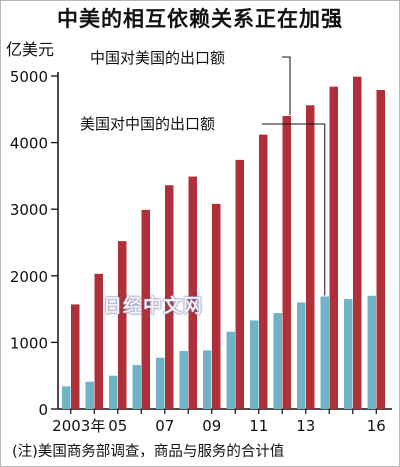 The width and height of the screenshot is (400, 467). Describe the element at coordinates (333, 247) in the screenshot. I see `bar-china-exports-2014` at that location.